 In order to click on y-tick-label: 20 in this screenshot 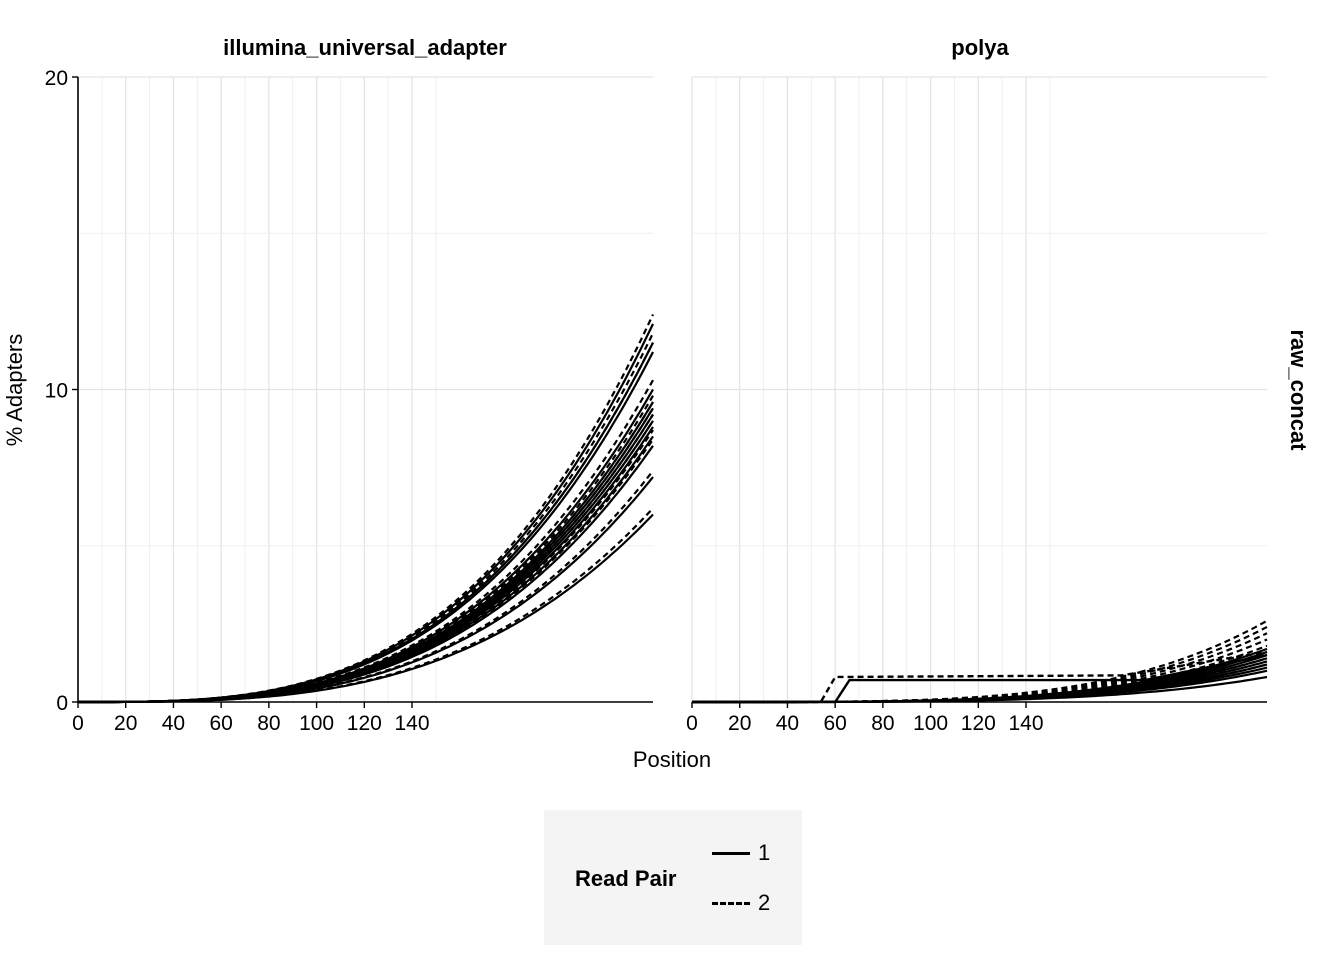, I will do `click(56, 78)`.